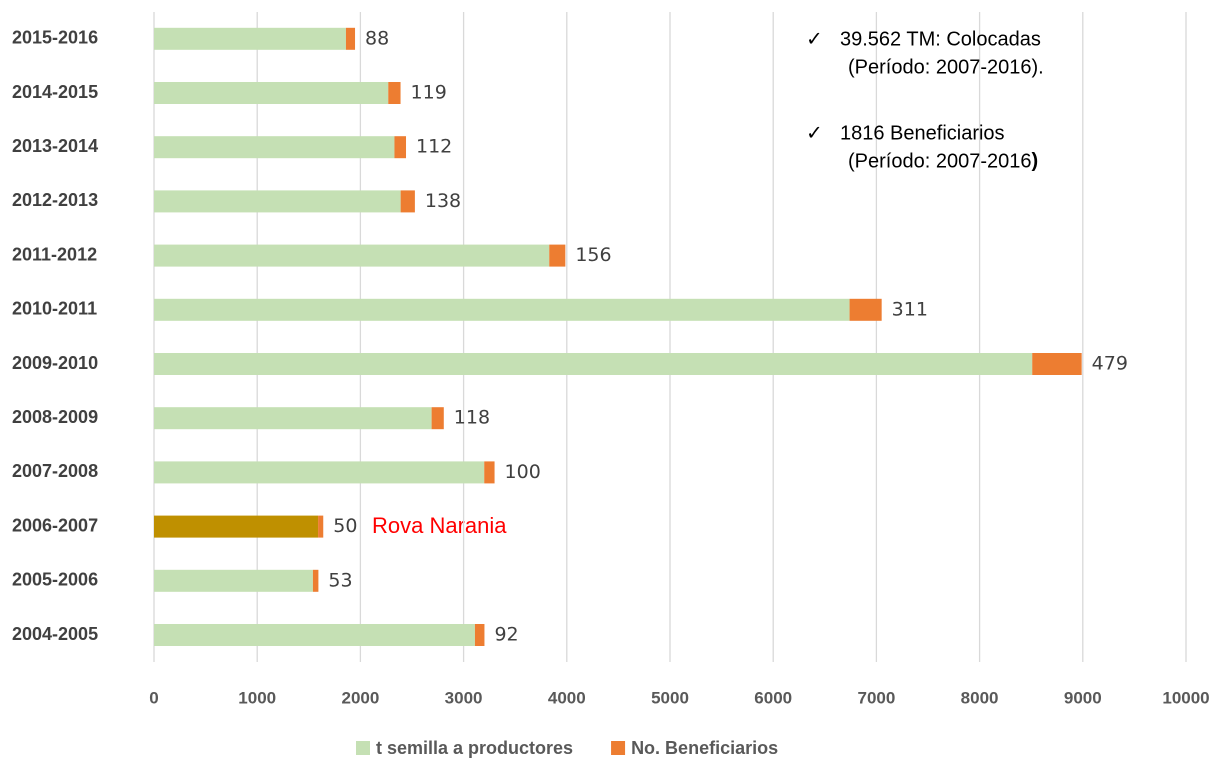  I want to click on x-tick-label: 10000, so click(1185, 697).